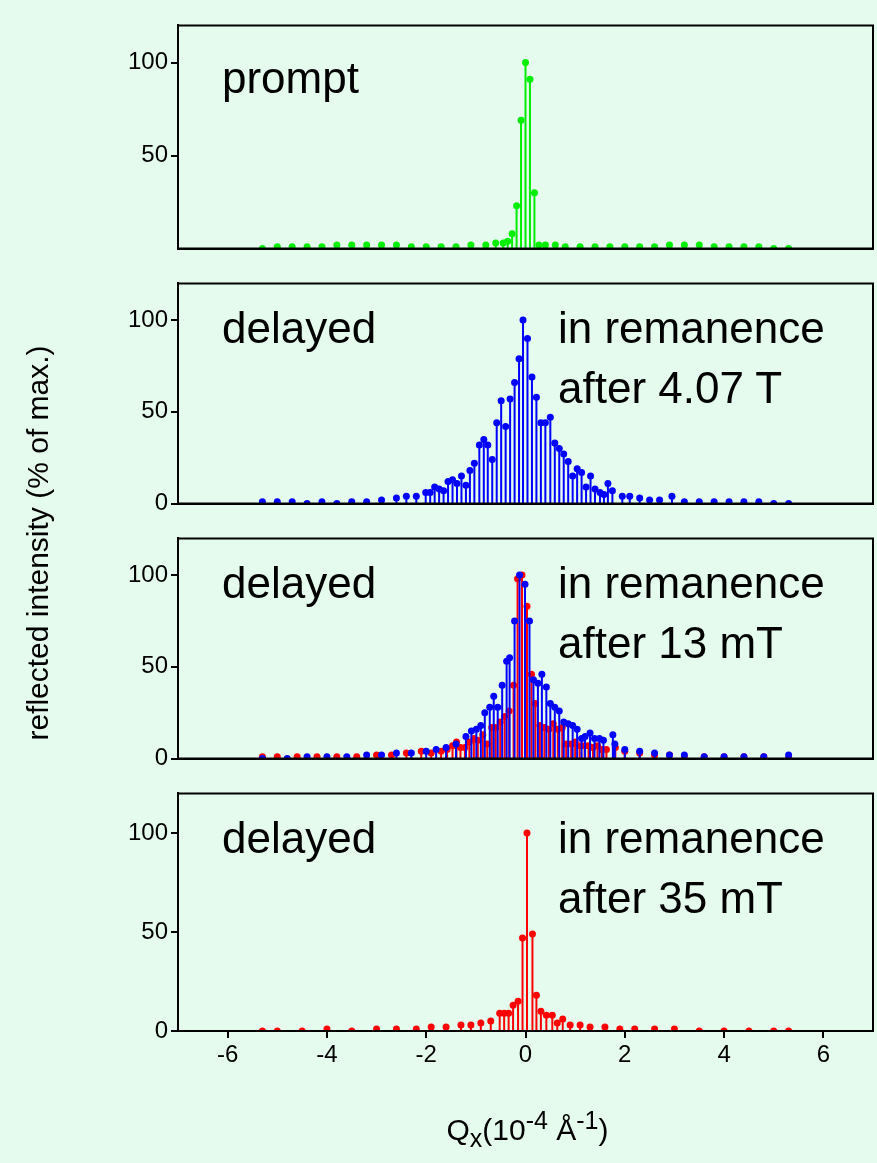 The image size is (877, 1163). What do you see at coordinates (290, 77) in the screenshot?
I see `annotation: prompt` at bounding box center [290, 77].